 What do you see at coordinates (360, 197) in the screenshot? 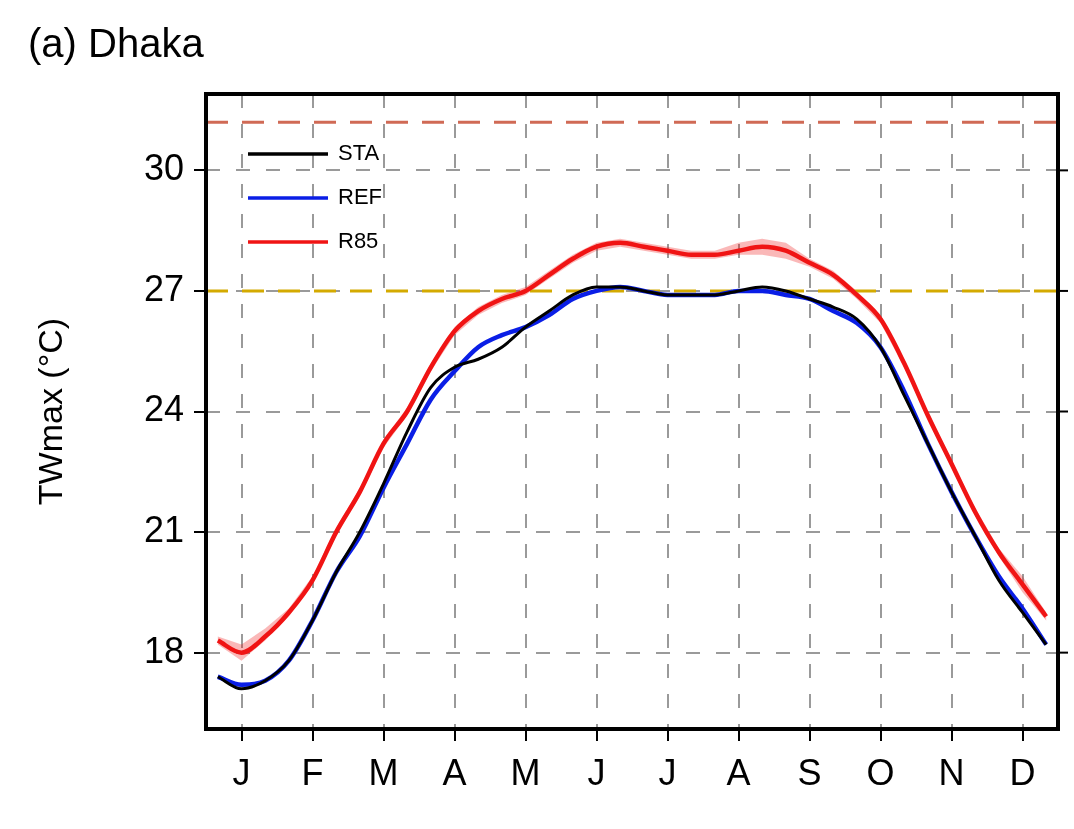
I see `legend-label: REF` at bounding box center [360, 197].